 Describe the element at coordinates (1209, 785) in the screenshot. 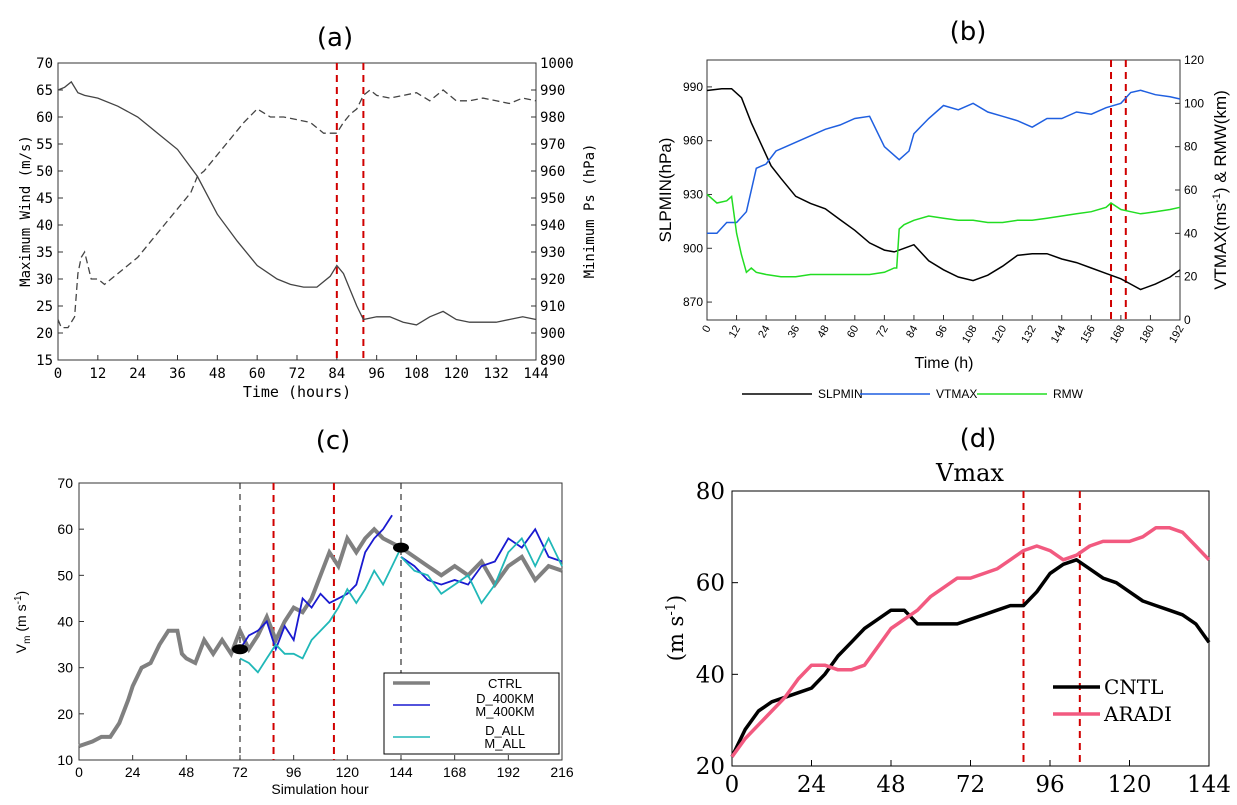

I see `panel-d-x-tick-label: 144` at that location.